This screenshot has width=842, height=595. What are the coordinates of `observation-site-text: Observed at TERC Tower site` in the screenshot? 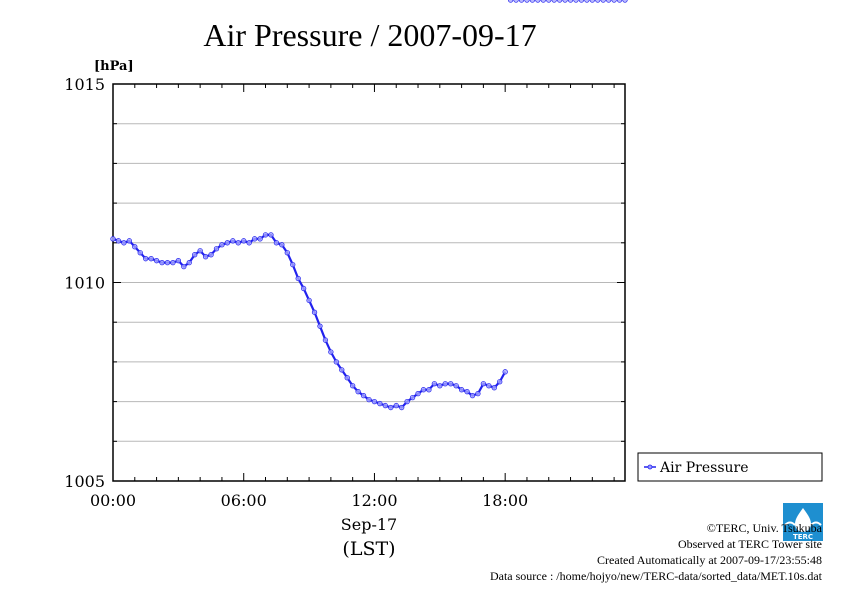 It's located at (749, 544).